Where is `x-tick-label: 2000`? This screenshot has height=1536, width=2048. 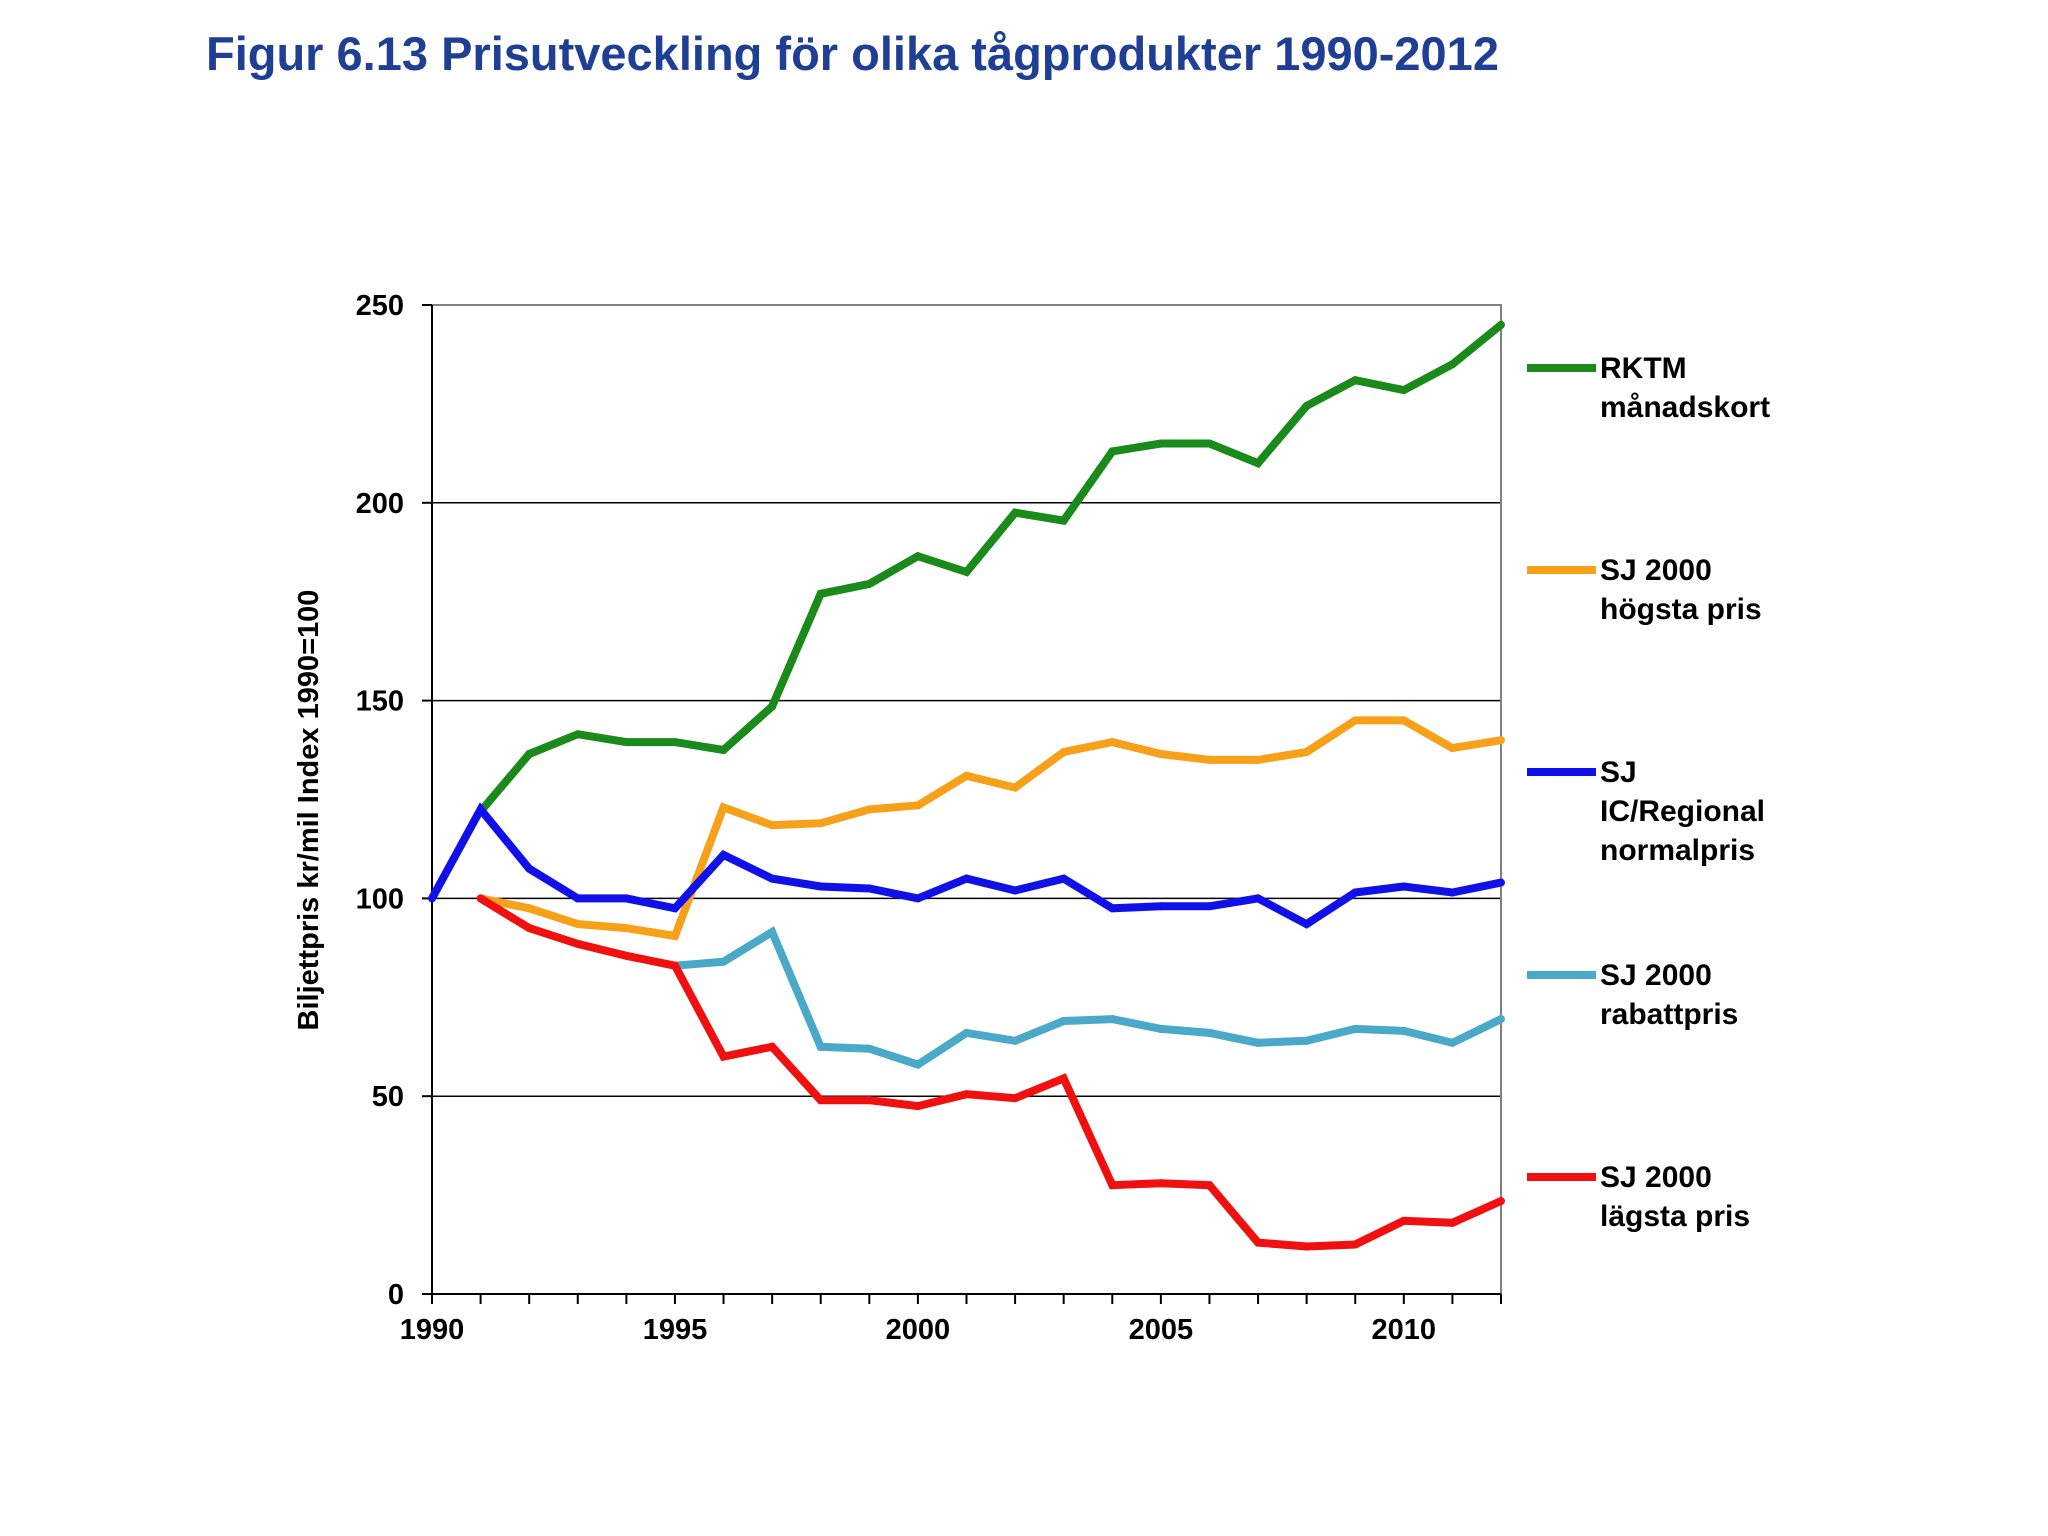 x-tick-label: 2000 is located at coordinates (918, 1330).